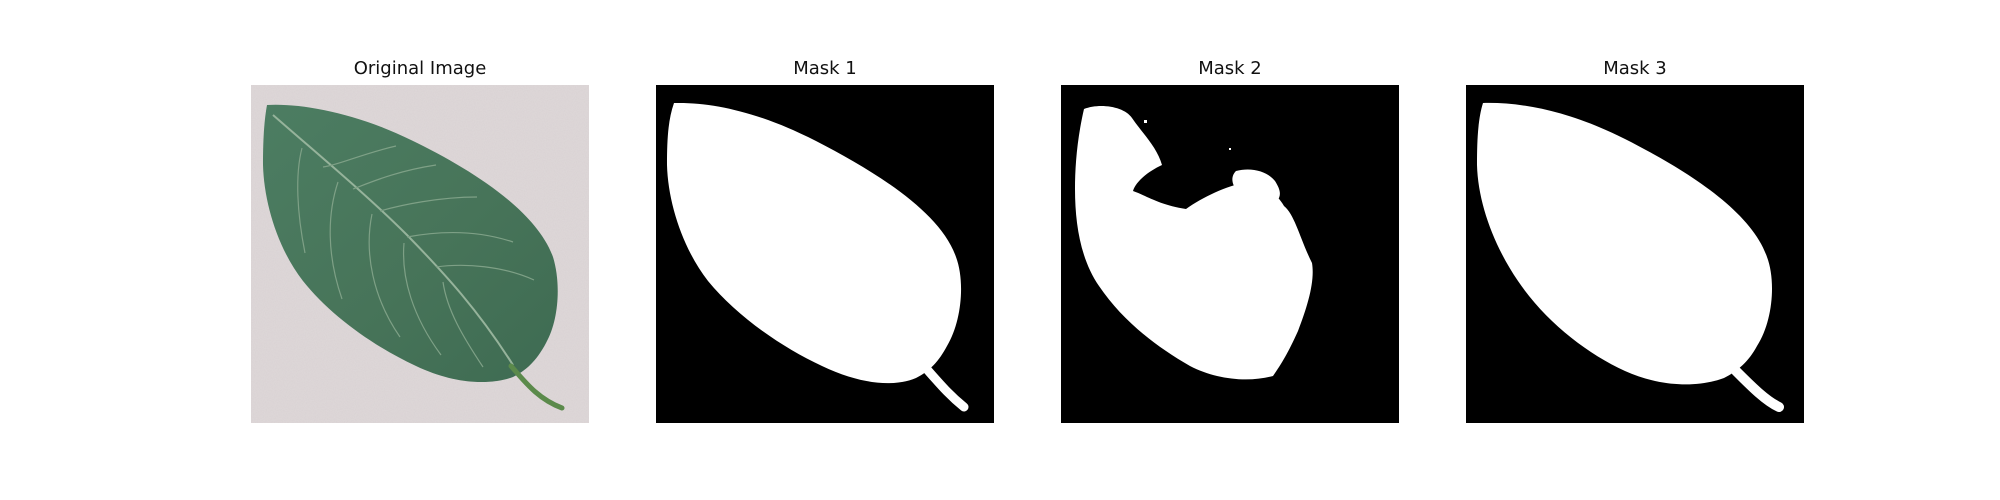  I want to click on leaf-midrib, so click(393, 240).